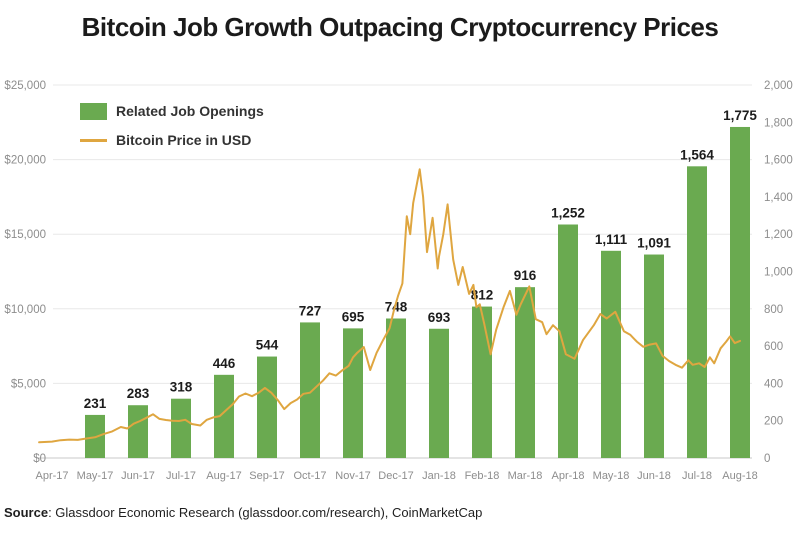 The width and height of the screenshot is (800, 533). What do you see at coordinates (353, 316) in the screenshot?
I see `bar-value-label: 695` at bounding box center [353, 316].